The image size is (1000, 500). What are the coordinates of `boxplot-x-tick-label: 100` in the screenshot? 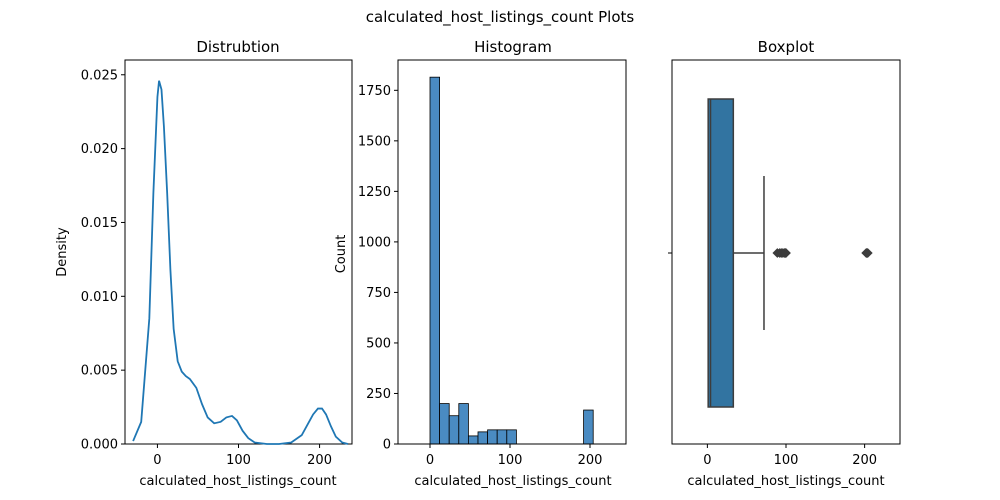 It's located at (786, 460).